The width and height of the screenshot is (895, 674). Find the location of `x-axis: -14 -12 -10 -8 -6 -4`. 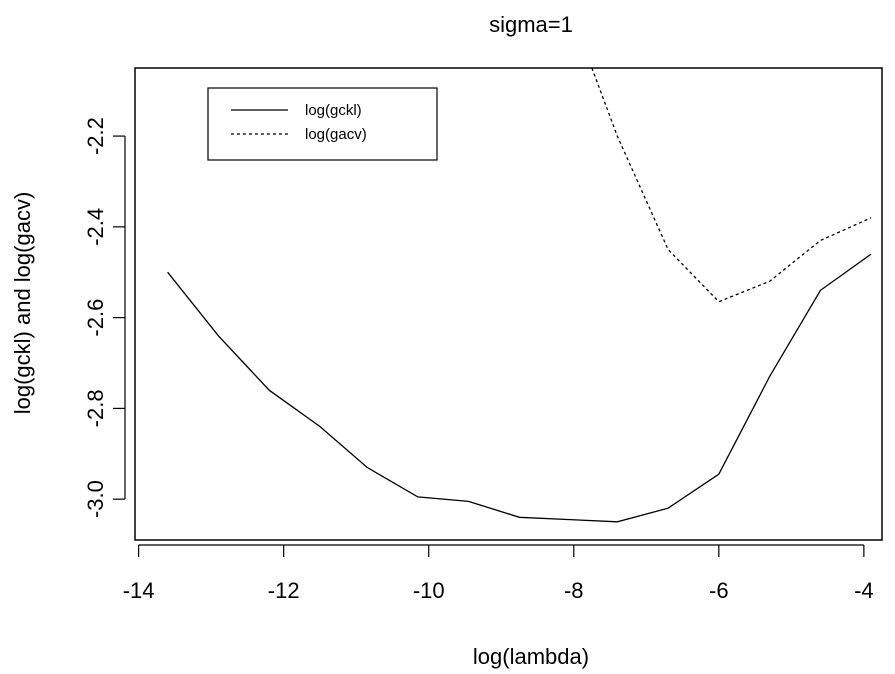

x-axis: -14 -12 -10 -8 -6 -4 is located at coordinates (498, 573).